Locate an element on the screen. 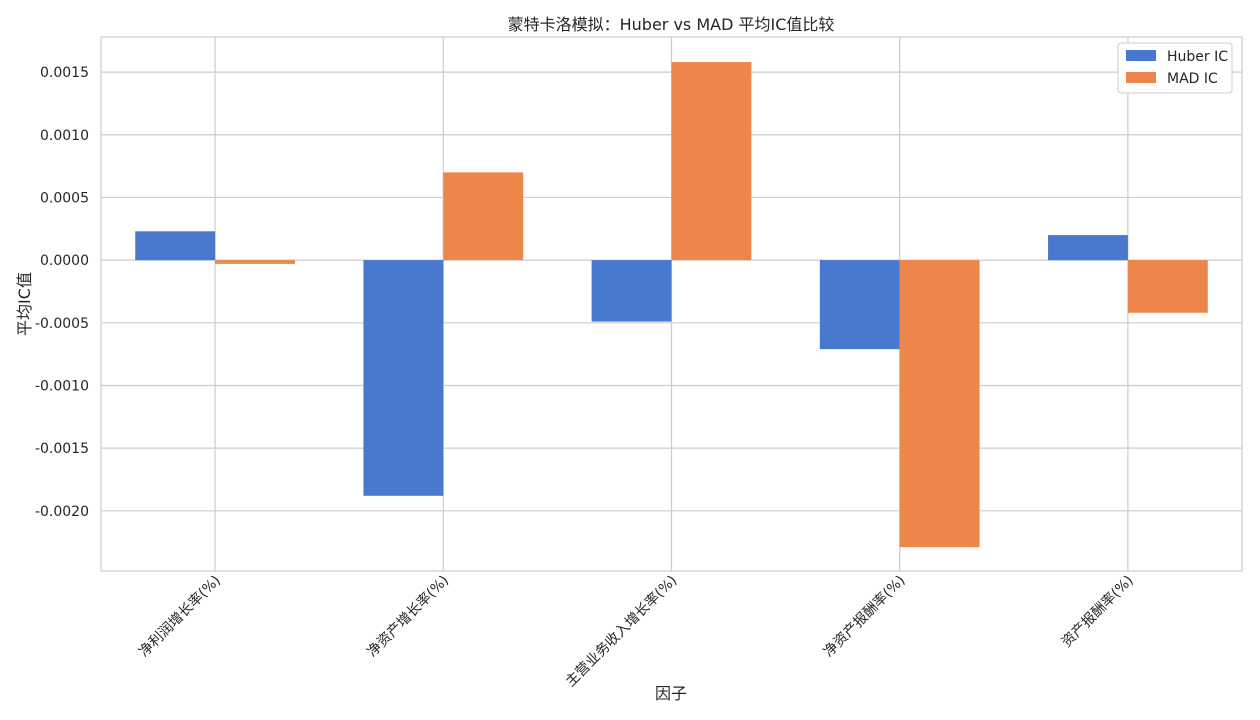 The image size is (1260, 720). y-tick-label: 0.0015 is located at coordinates (64, 73).